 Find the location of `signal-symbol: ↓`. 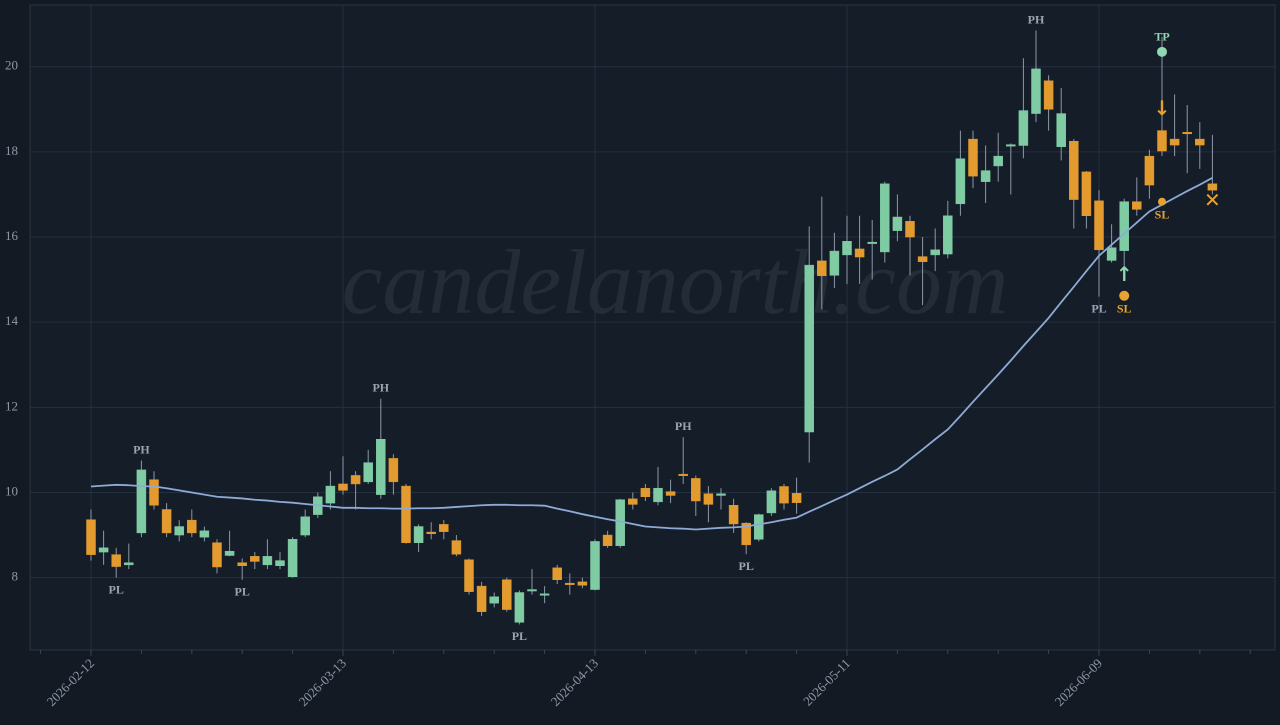

signal-symbol: ↓ is located at coordinates (1162, 108).